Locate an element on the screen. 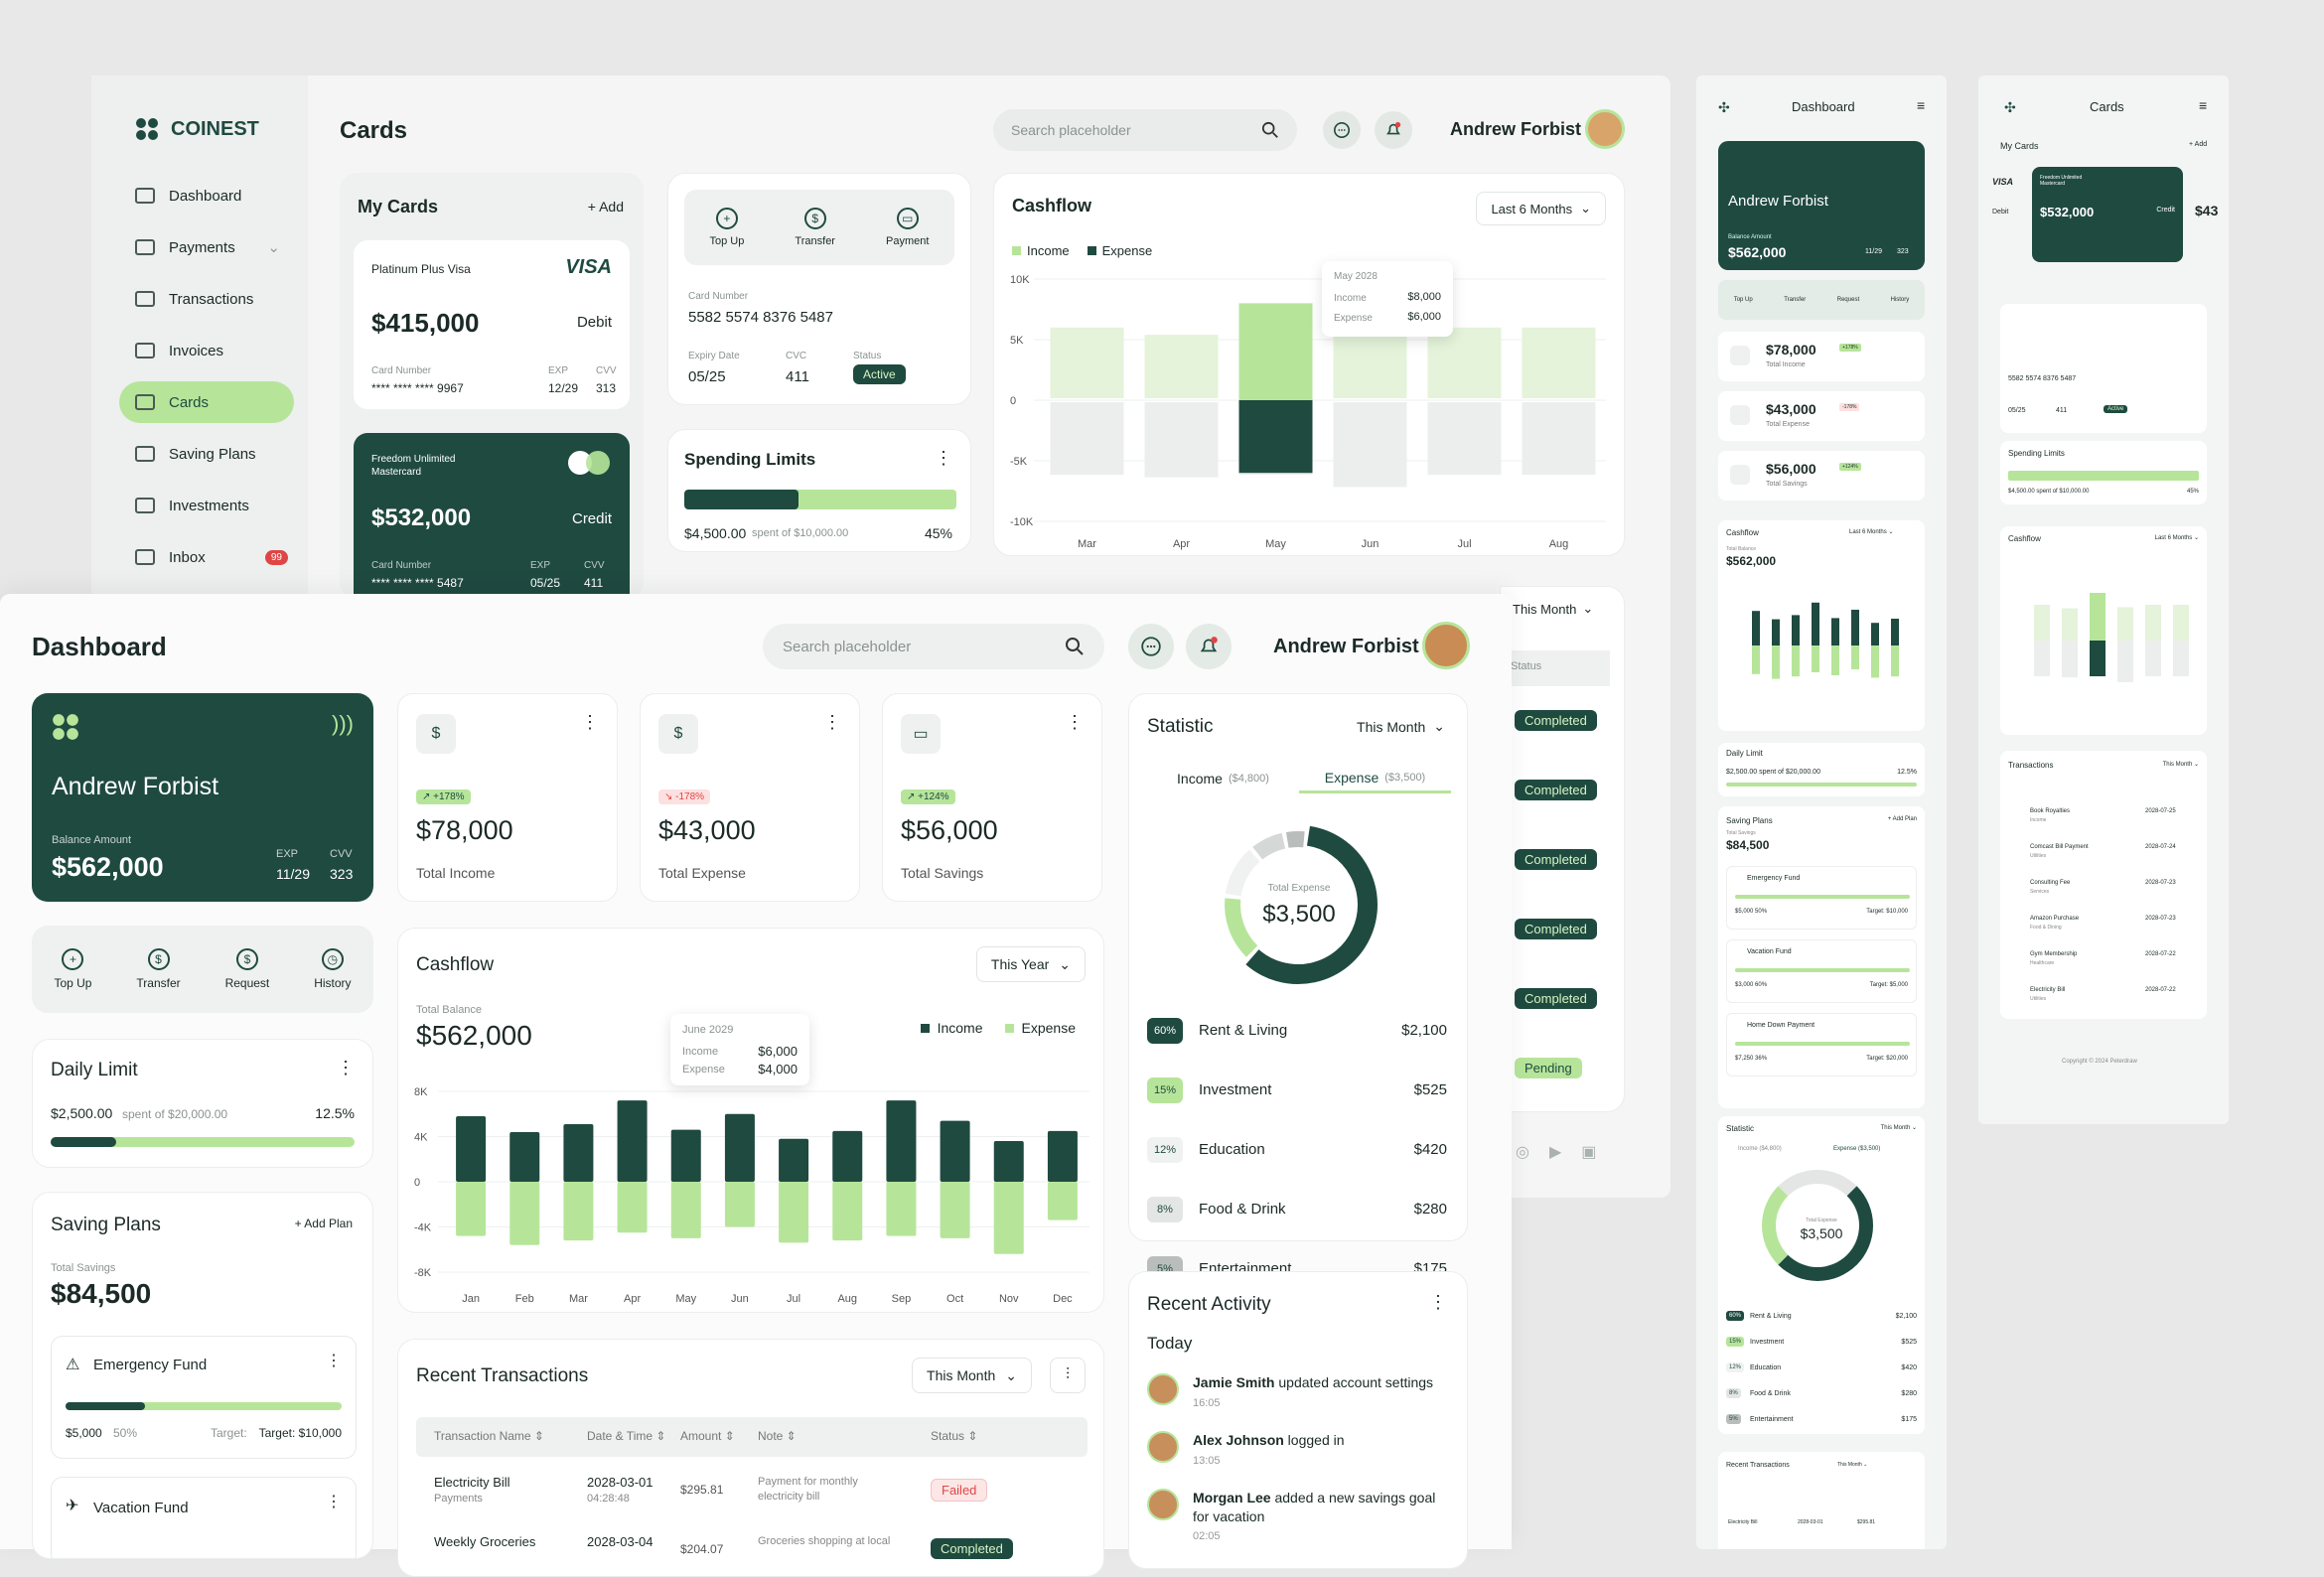 This screenshot has width=2324, height=1577. daily-menu-icon: ⋮ is located at coordinates (346, 1067).